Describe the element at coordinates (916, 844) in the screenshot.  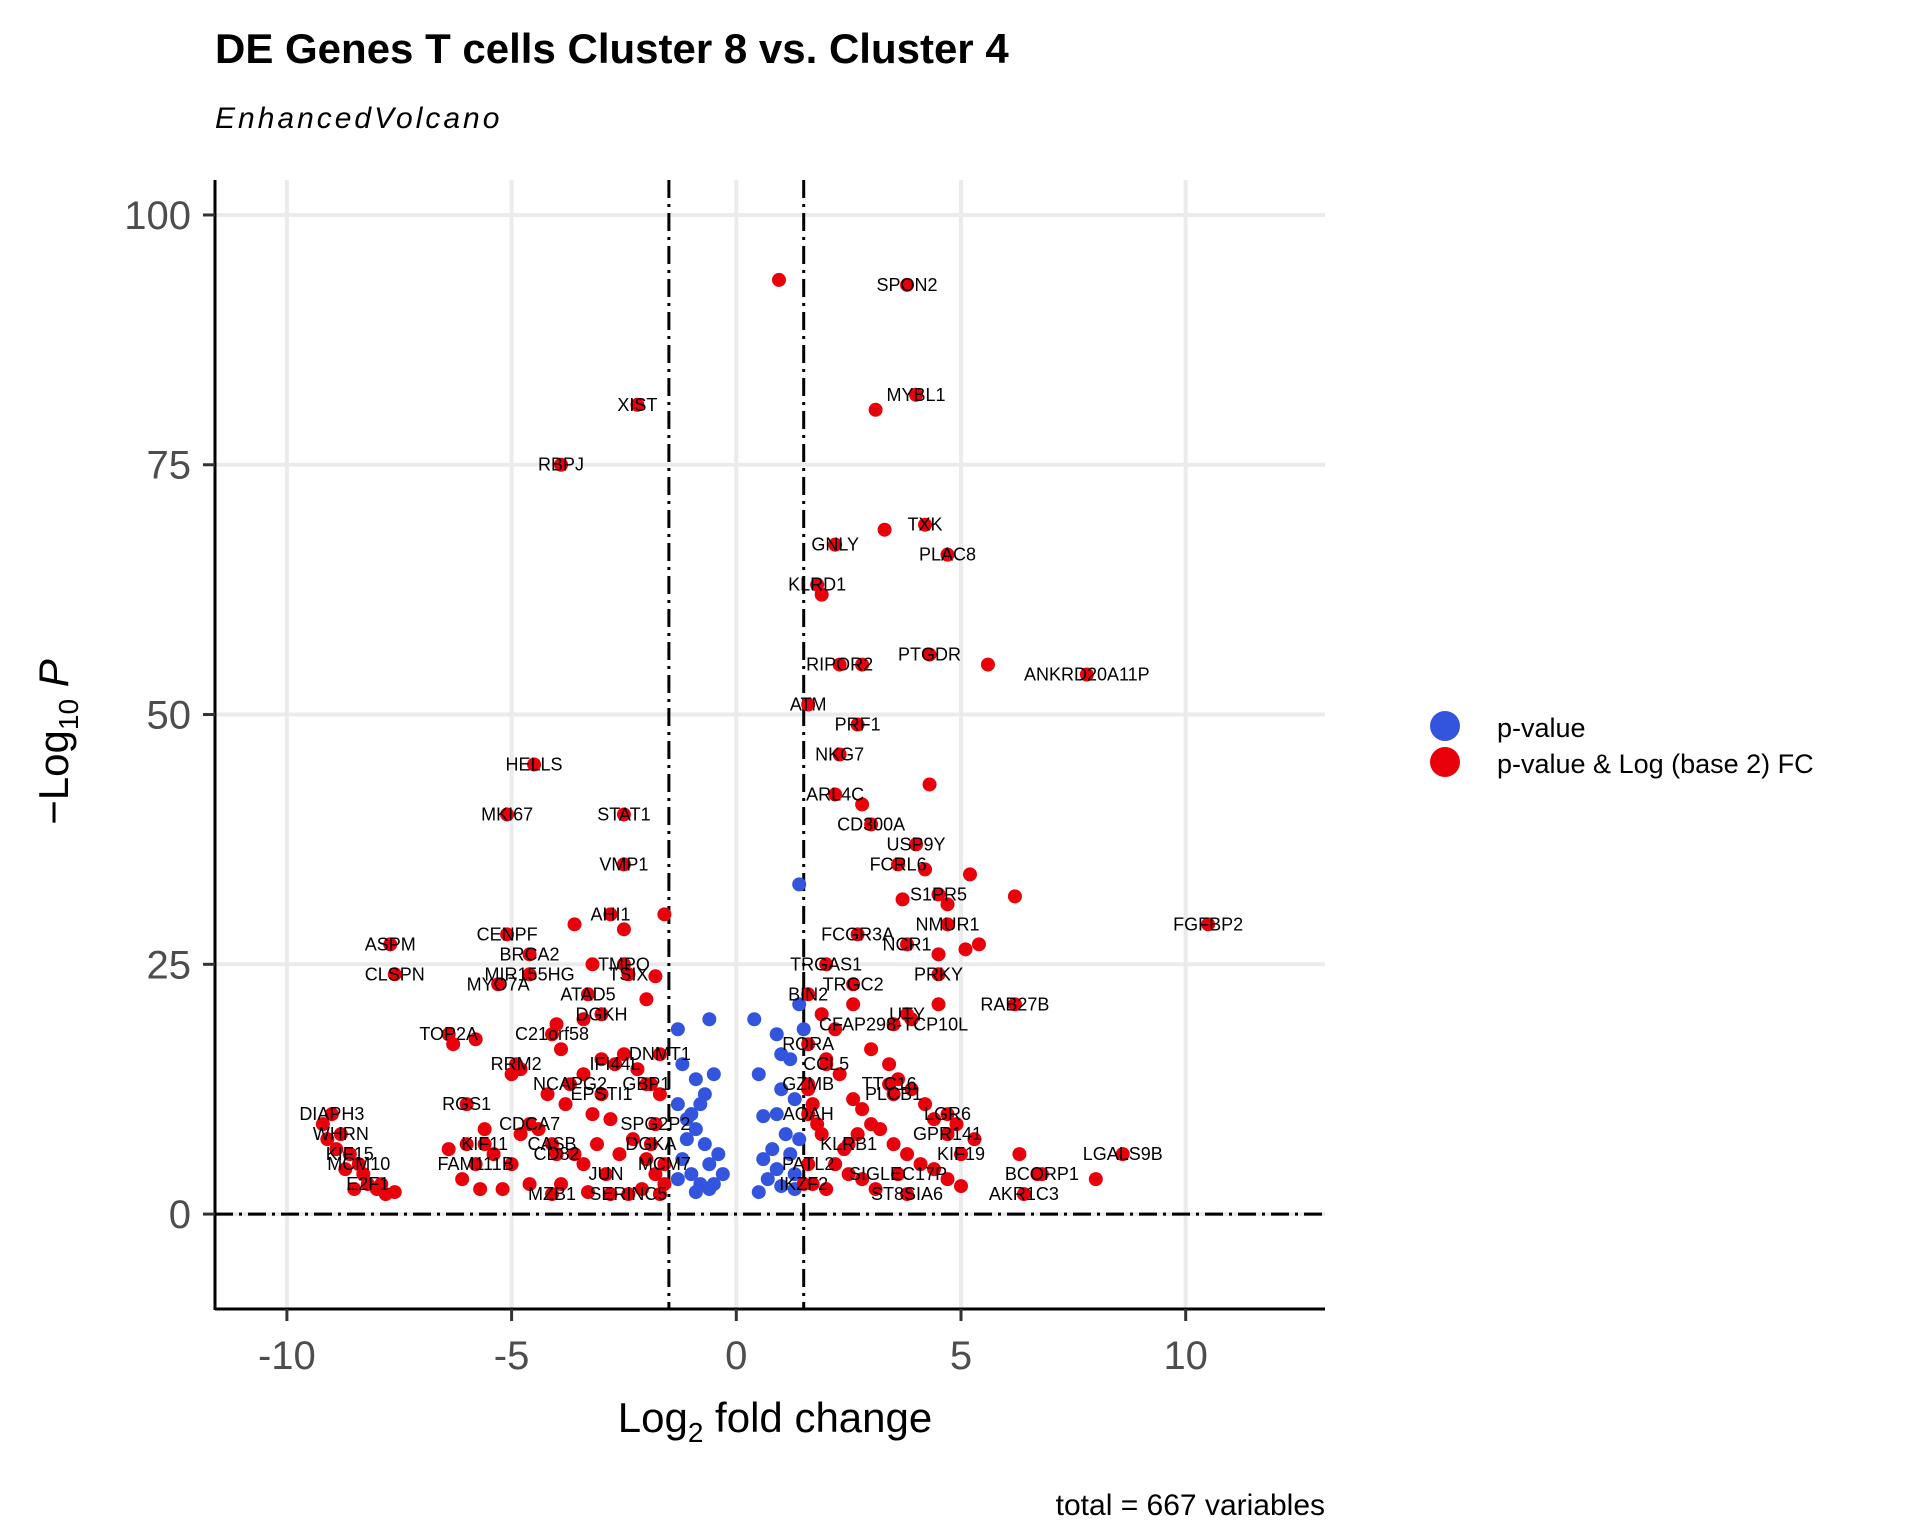
I see `gene-label: USP9Y` at that location.